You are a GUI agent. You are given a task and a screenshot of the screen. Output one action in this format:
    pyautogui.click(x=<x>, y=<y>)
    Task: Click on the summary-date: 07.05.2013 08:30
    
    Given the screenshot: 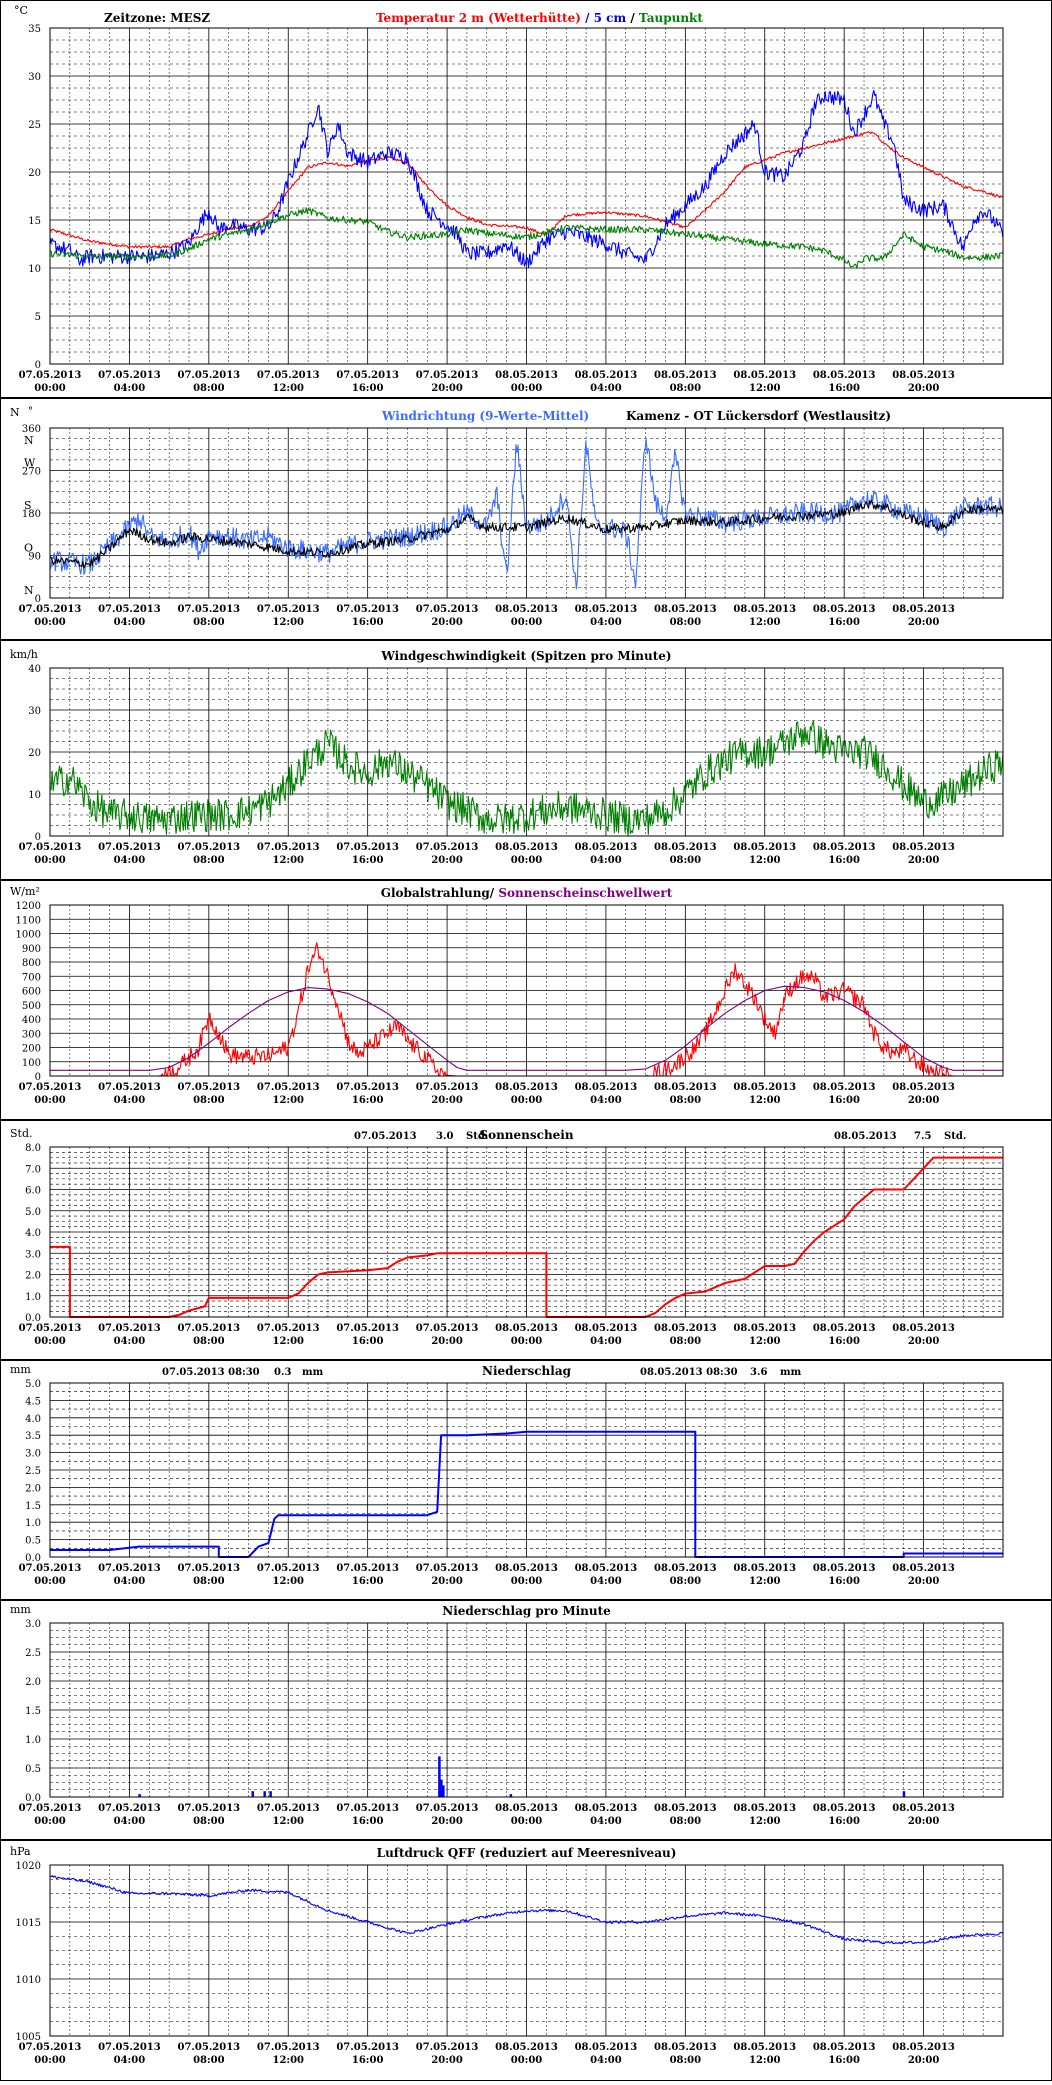 What is the action you would take?
    pyautogui.click(x=211, y=1372)
    